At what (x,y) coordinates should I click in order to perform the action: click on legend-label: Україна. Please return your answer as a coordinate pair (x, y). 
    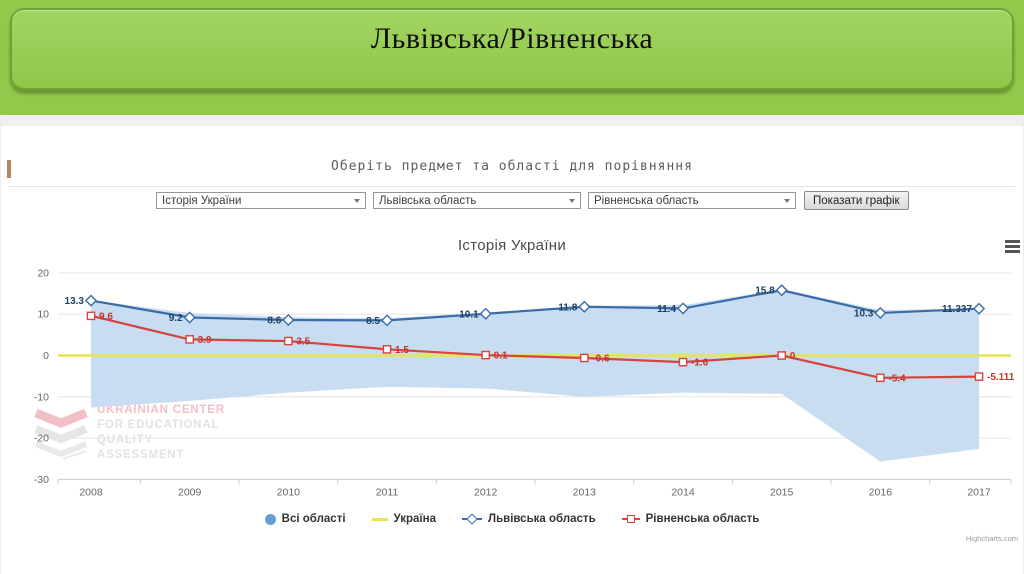
    Looking at the image, I should click on (414, 519).